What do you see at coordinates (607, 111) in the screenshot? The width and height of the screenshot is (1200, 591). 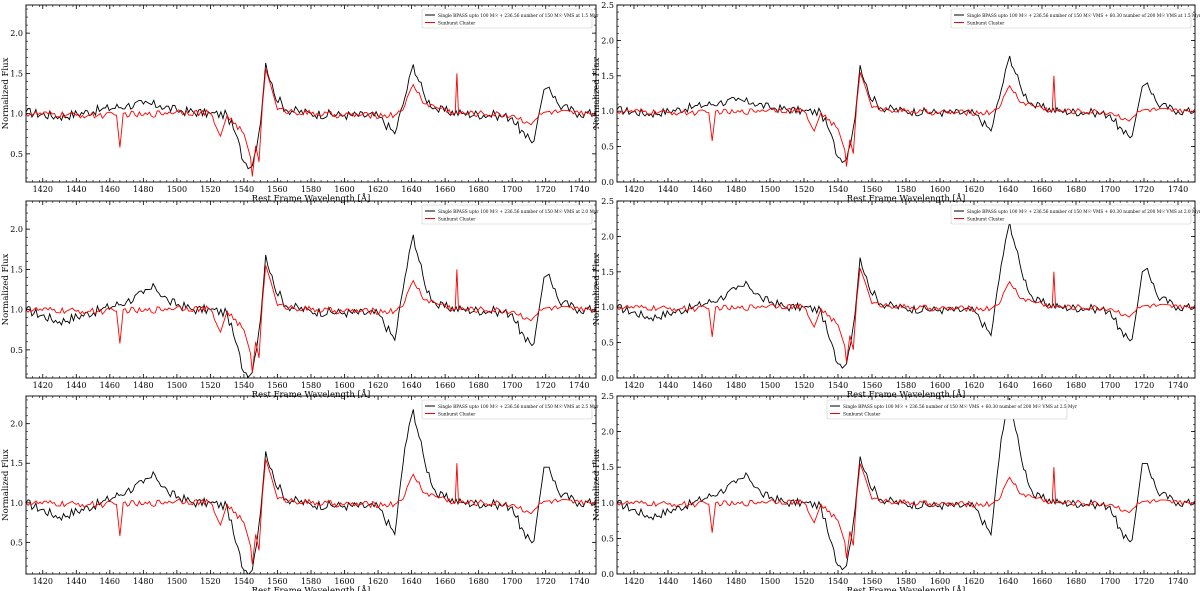 I see `y-tick-label: 1.0` at bounding box center [607, 111].